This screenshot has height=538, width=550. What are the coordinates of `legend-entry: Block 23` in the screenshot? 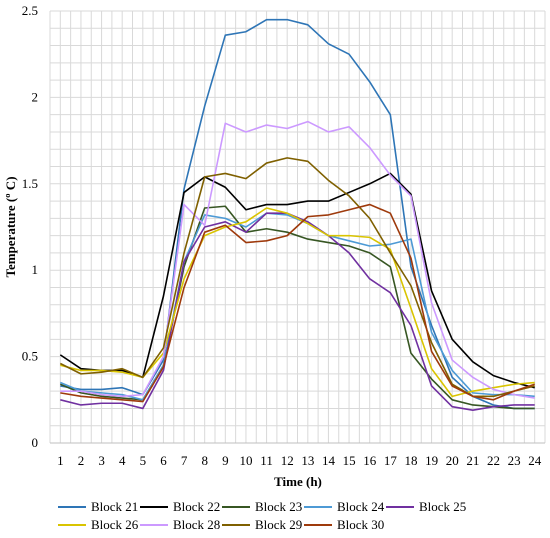 It's located at (262, 506).